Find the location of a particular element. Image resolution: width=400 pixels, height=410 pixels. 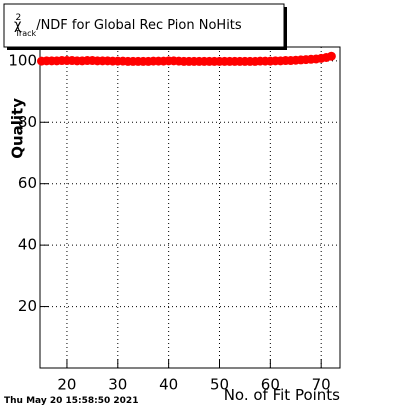

x-tick-label: 40 is located at coordinates (168, 385).